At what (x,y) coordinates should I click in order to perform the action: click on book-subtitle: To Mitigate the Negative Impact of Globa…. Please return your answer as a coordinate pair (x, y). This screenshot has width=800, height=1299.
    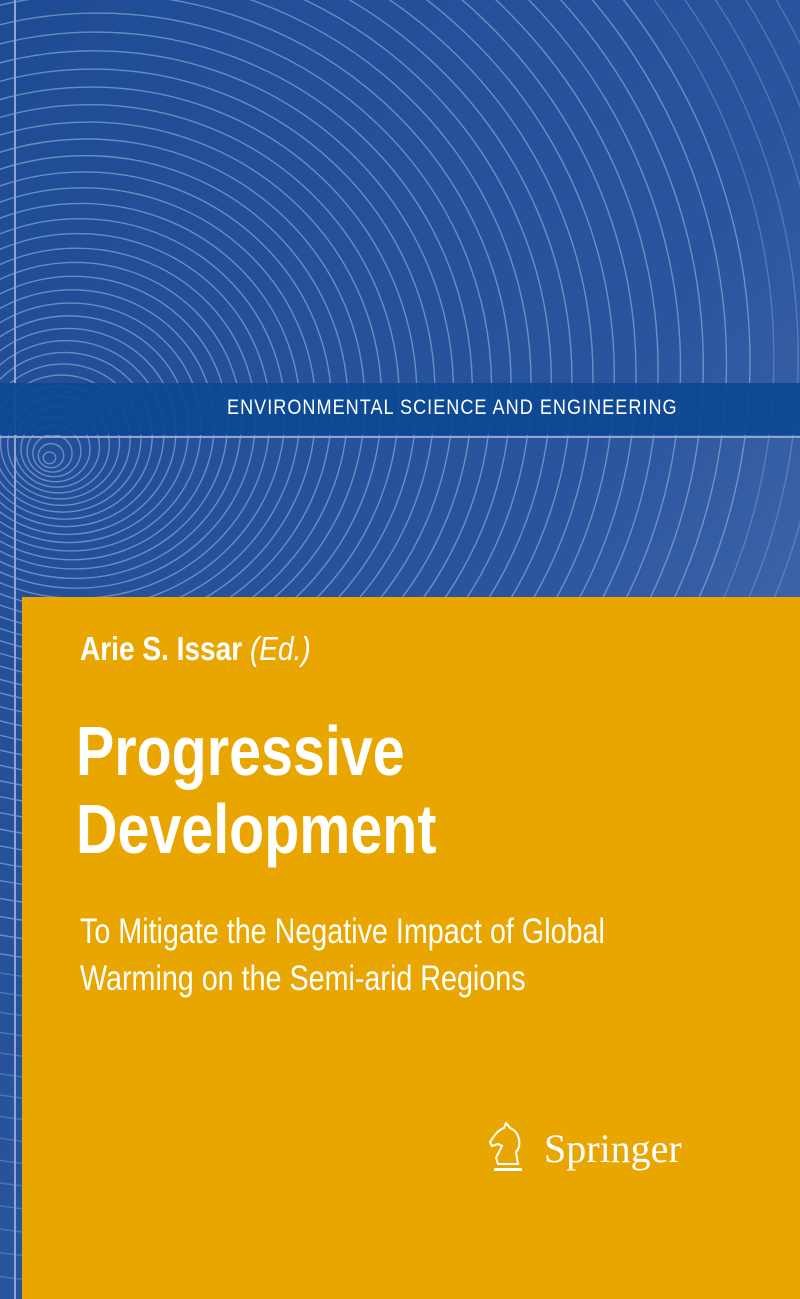
    Looking at the image, I should click on (342, 955).